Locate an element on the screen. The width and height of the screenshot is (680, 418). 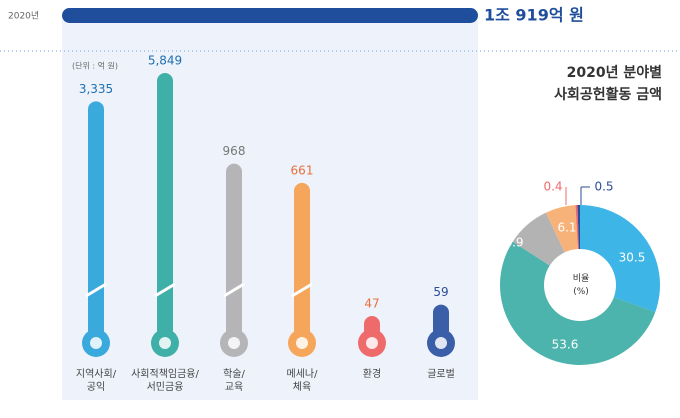
value-label: 661 is located at coordinates (302, 170).